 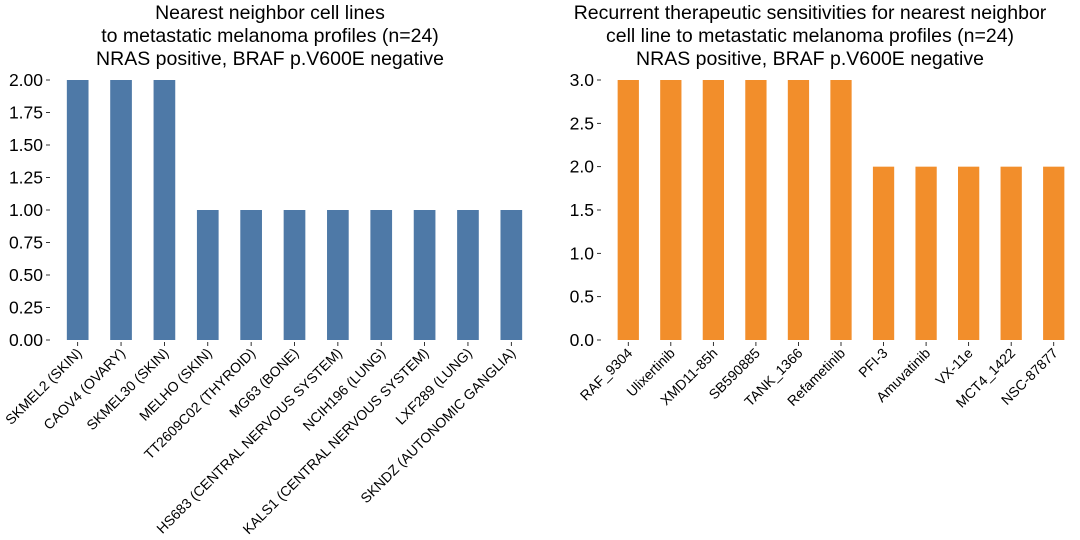 What do you see at coordinates (582, 253) in the screenshot?
I see `y-tick-label: 1.0` at bounding box center [582, 253].